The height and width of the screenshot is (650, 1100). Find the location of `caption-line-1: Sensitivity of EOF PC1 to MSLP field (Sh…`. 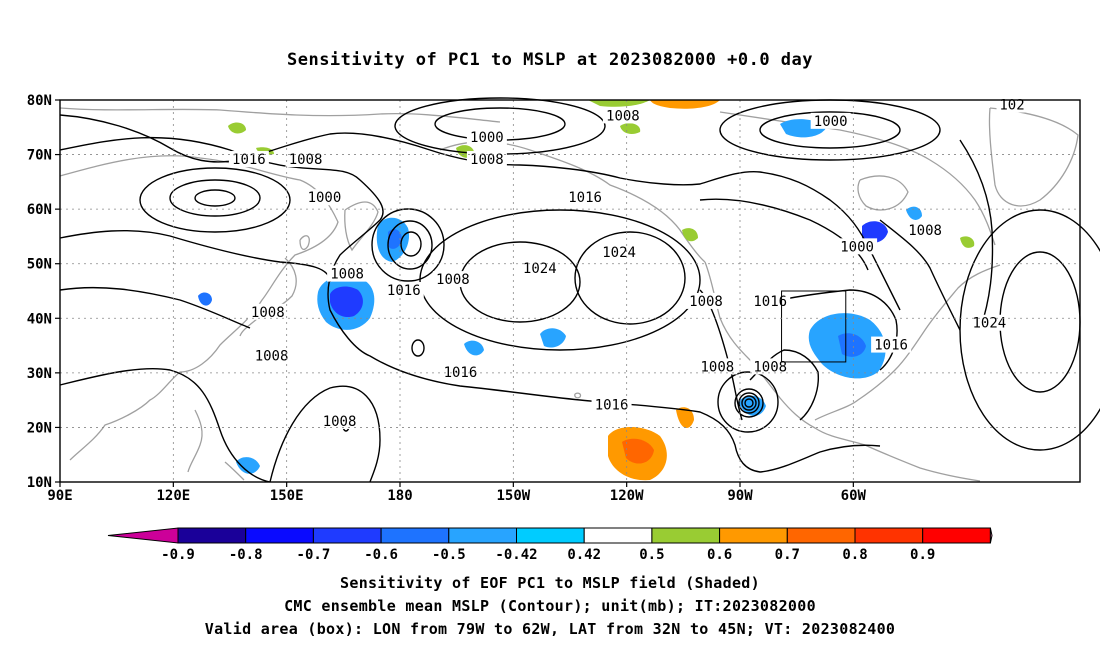

caption-line-1: Sensitivity of EOF PC1 to MSLP field (Sh… is located at coordinates (550, 583).